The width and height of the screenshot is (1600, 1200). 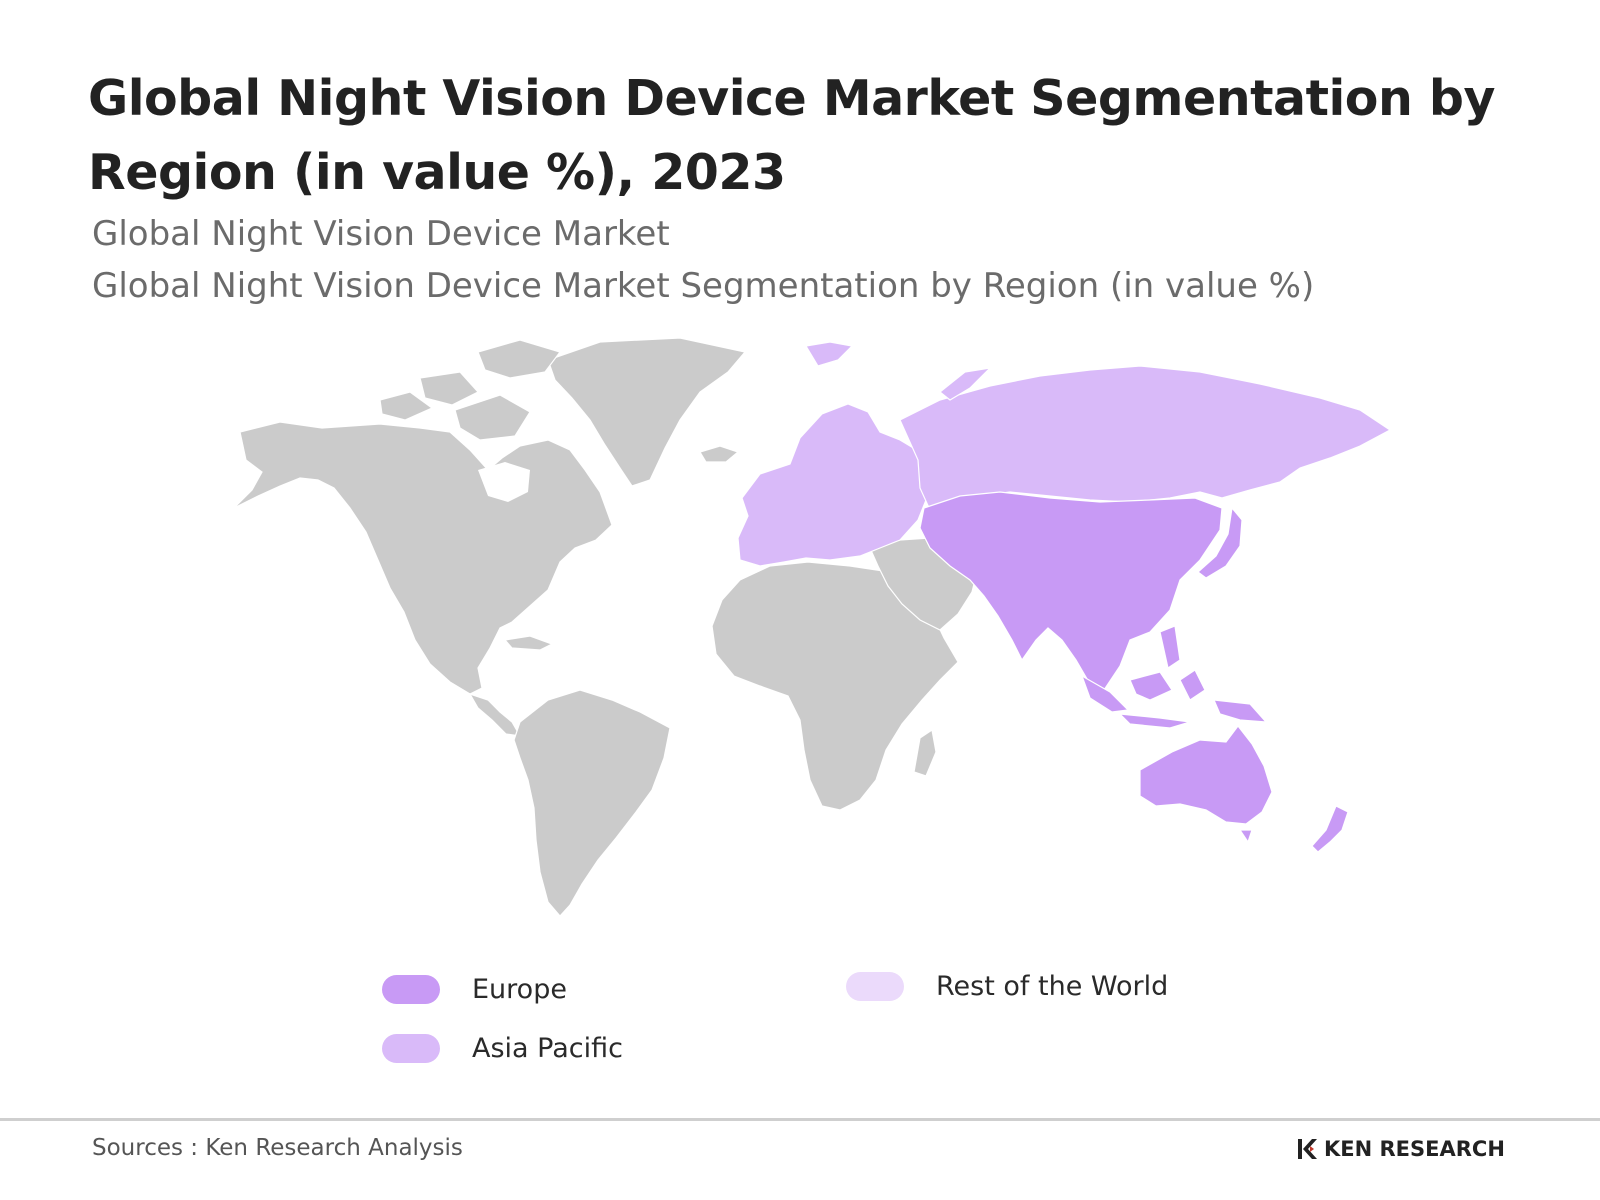 I want to click on legend-swatch-asia-pacific, so click(x=411, y=1048).